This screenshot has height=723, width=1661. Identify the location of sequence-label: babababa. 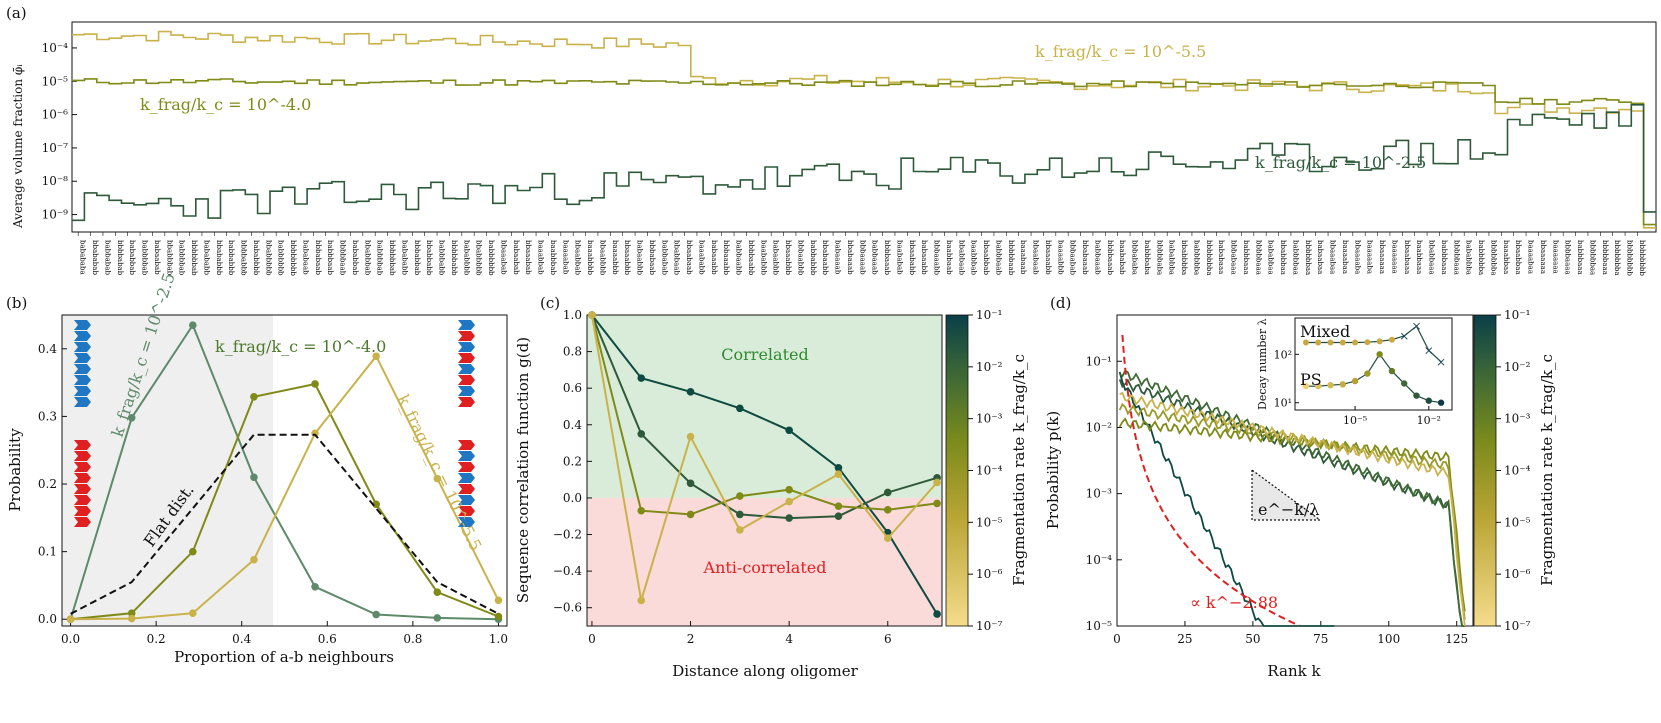
(83, 257).